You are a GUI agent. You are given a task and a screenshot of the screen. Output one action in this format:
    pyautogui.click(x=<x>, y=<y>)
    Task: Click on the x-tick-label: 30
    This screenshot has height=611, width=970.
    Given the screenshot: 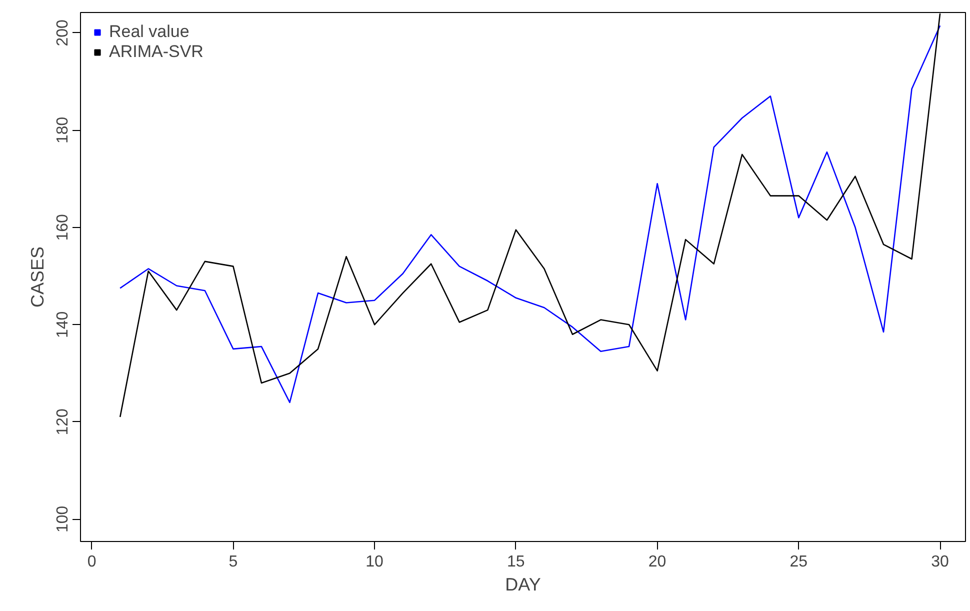 What is the action you would take?
    pyautogui.click(x=940, y=562)
    